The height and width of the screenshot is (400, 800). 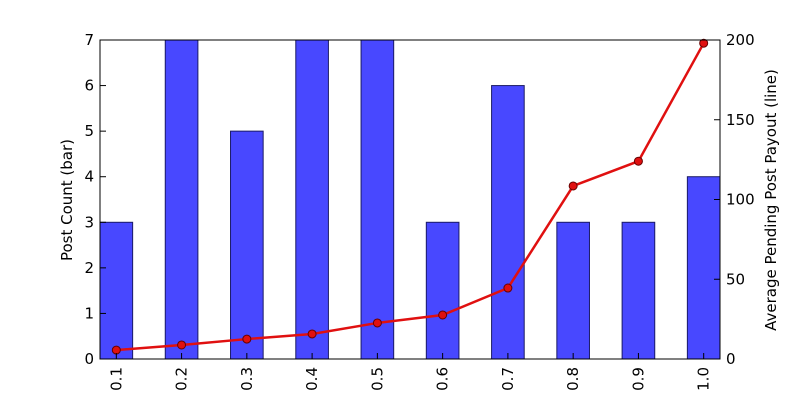 What do you see at coordinates (67, 200) in the screenshot?
I see `y-axis-label: Post Count (bar)` at bounding box center [67, 200].